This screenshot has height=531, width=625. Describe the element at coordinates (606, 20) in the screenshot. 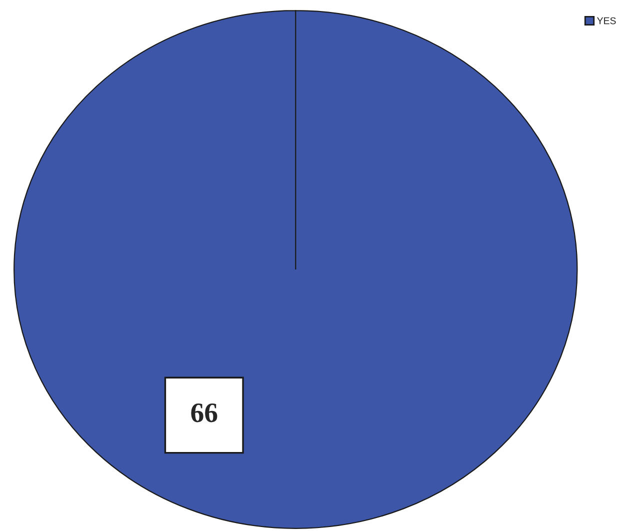

I see `legend-label: YES` at that location.